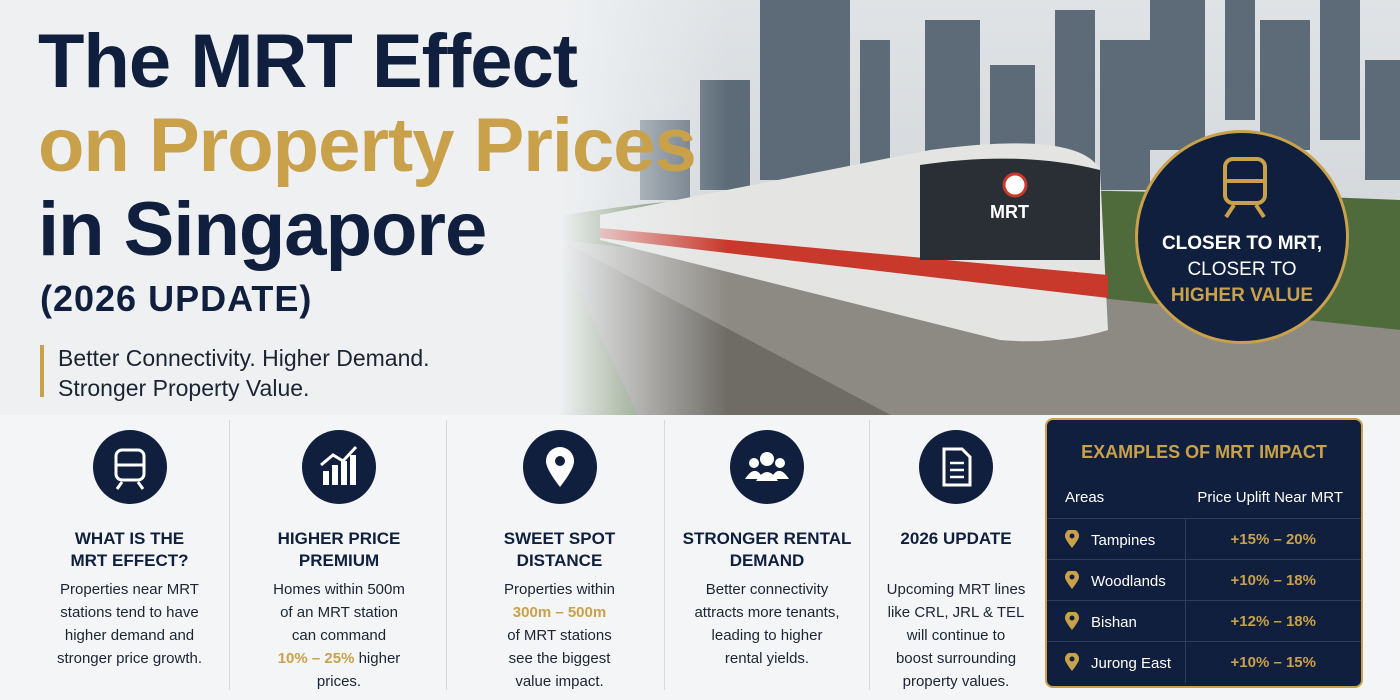 This screenshot has height=700, width=1400. Describe the element at coordinates (367, 145) in the screenshot. I see `title-line: on Property Prices` at that location.